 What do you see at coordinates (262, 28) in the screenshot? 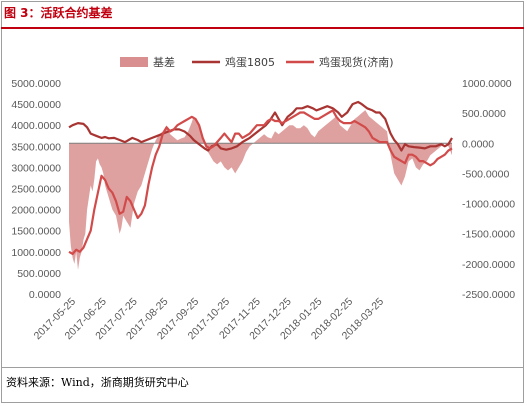
I see `title-divider` at bounding box center [262, 28].